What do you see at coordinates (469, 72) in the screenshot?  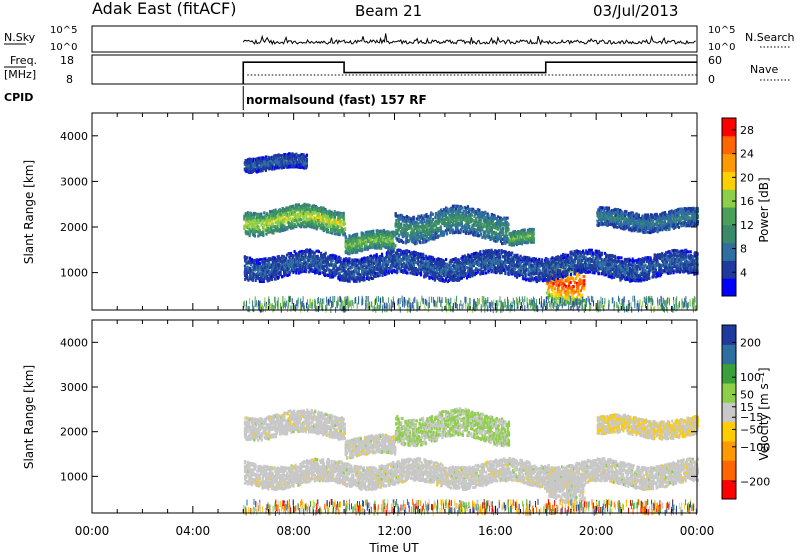 I see `freq-line` at bounding box center [469, 72].